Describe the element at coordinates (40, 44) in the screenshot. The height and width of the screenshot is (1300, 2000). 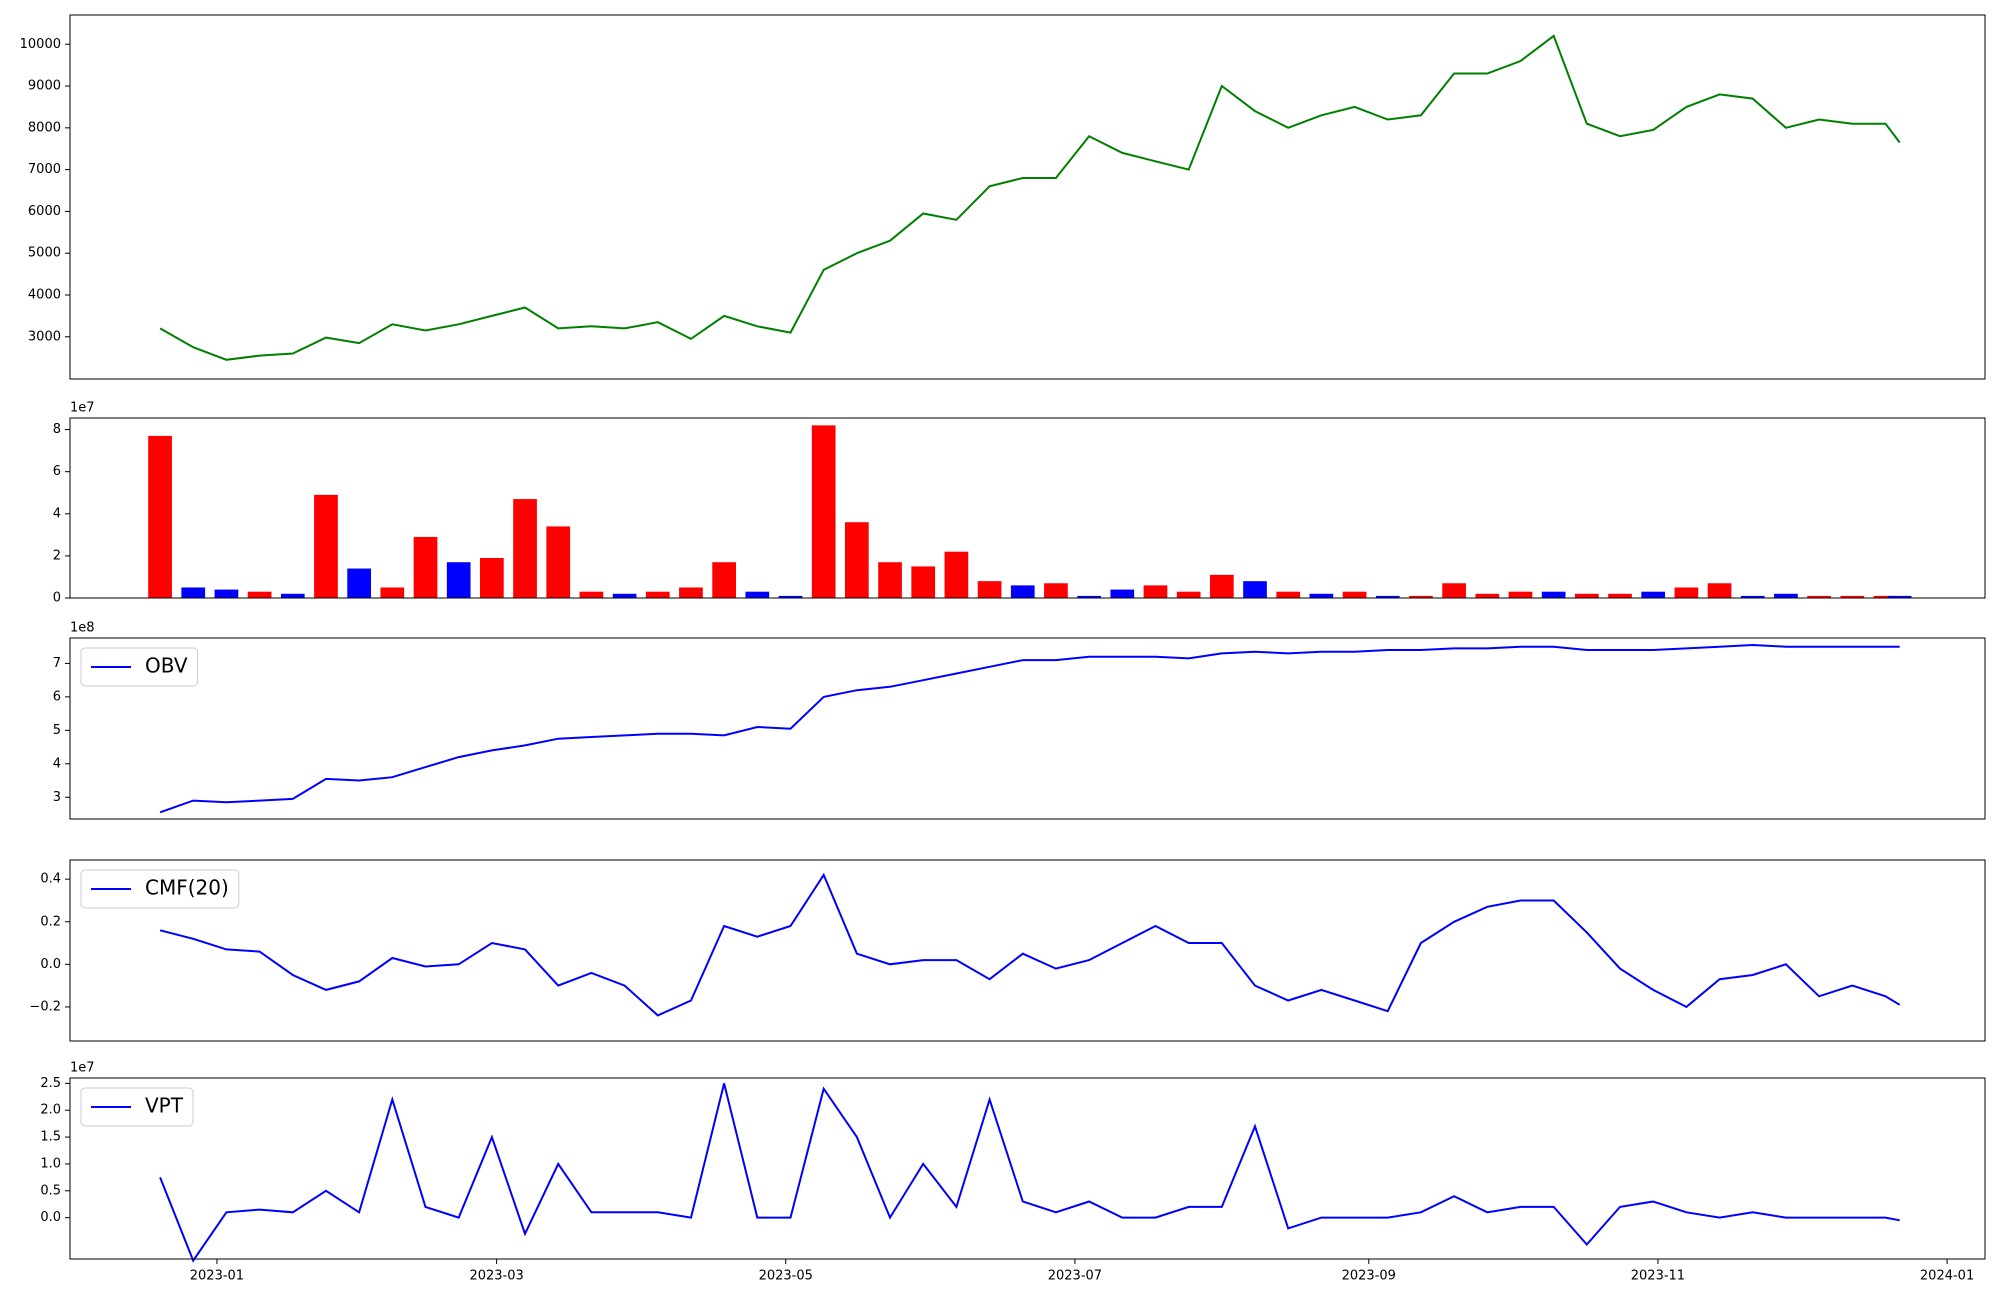
I see `y-tick-label: 10000` at that location.